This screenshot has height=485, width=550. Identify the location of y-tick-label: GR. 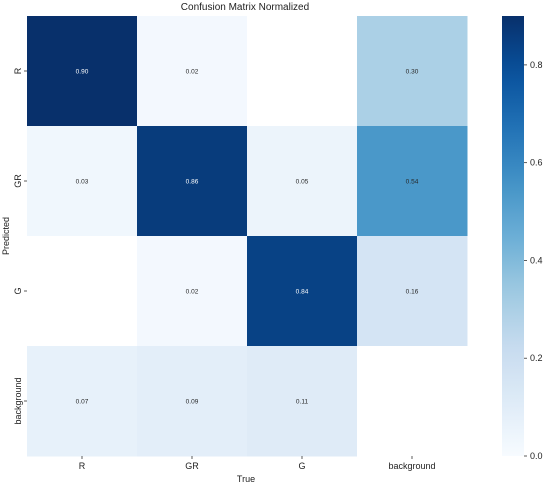
(18, 181).